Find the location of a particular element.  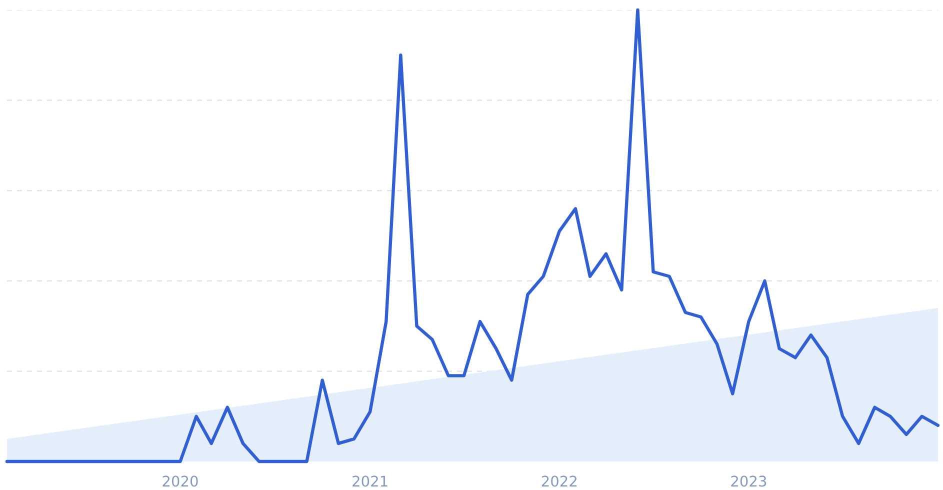

x-tick-label: 2023 is located at coordinates (748, 481).